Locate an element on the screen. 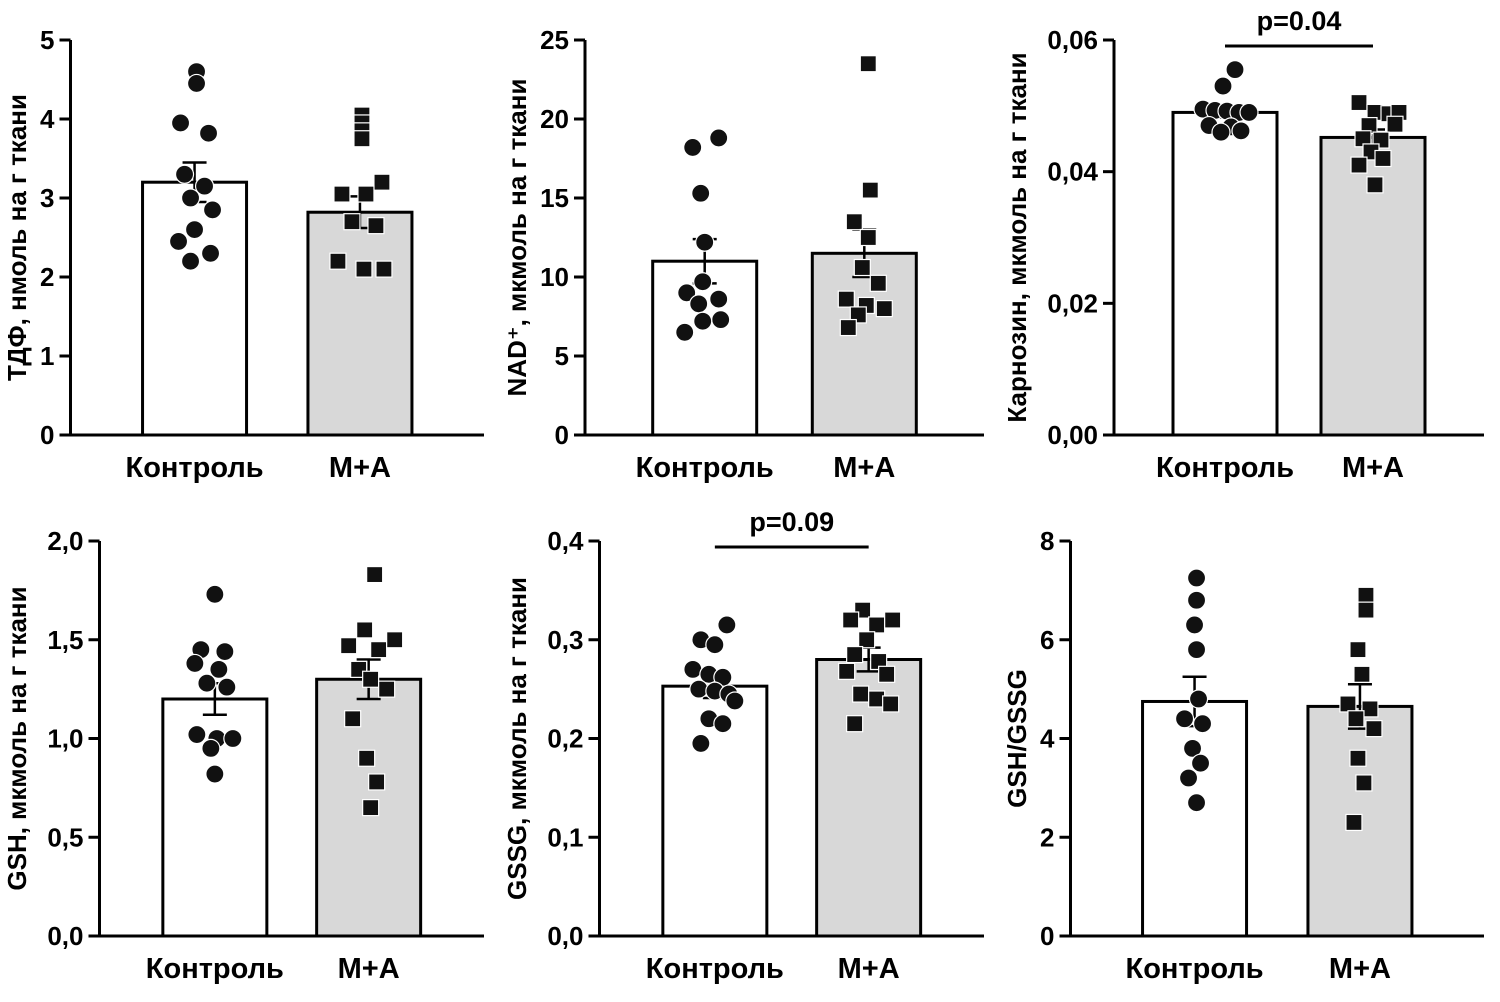 The image size is (1500, 1002). chart-gsh-gssg-ratio-svg: 0 2 4 6 8 Контроль М+А GSH/GSSG is located at coordinates (1243, 755).